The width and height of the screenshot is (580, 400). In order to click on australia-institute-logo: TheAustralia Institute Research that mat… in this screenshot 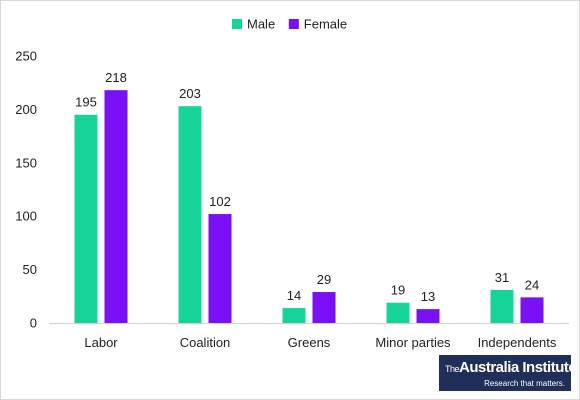, I will do `click(508, 373)`.